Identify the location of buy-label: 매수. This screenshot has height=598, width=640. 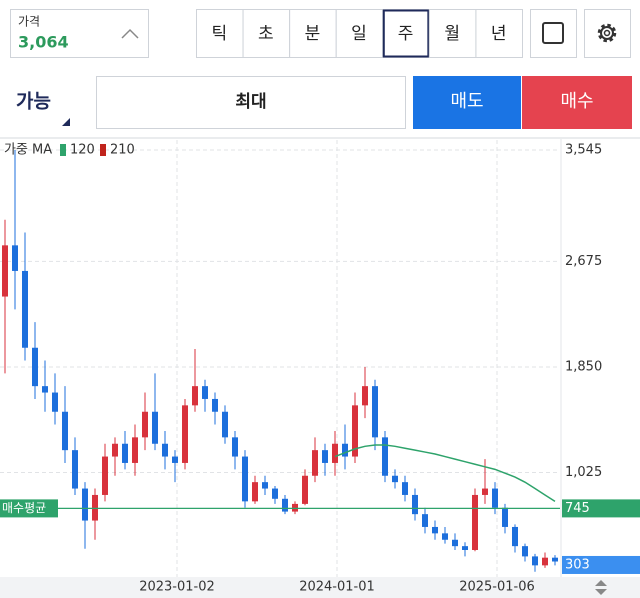
(576, 101).